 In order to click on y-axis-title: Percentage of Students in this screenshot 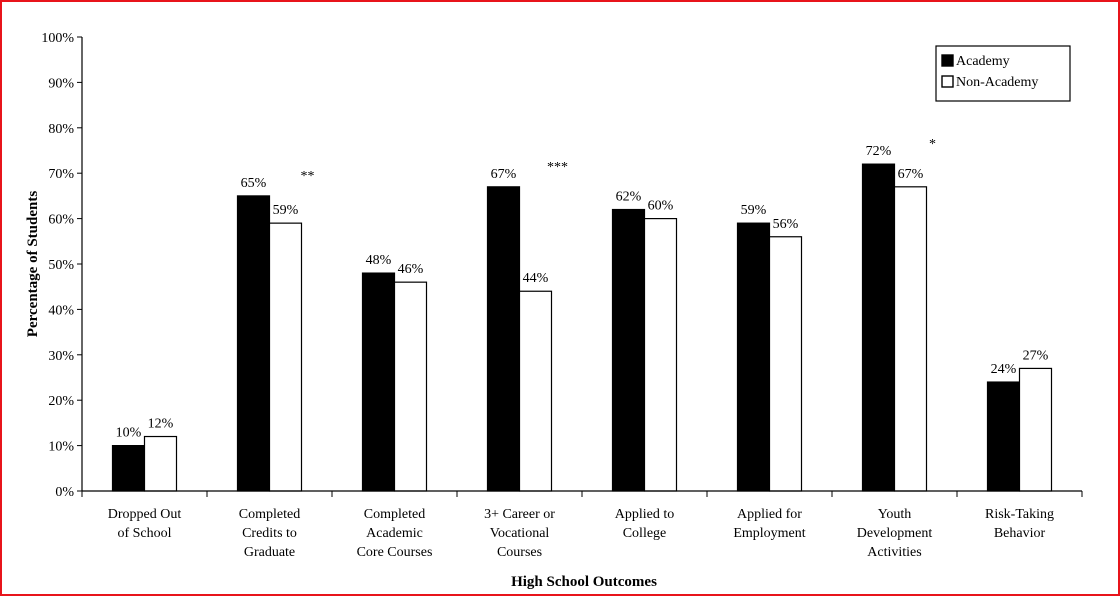, I will do `click(33, 264)`.